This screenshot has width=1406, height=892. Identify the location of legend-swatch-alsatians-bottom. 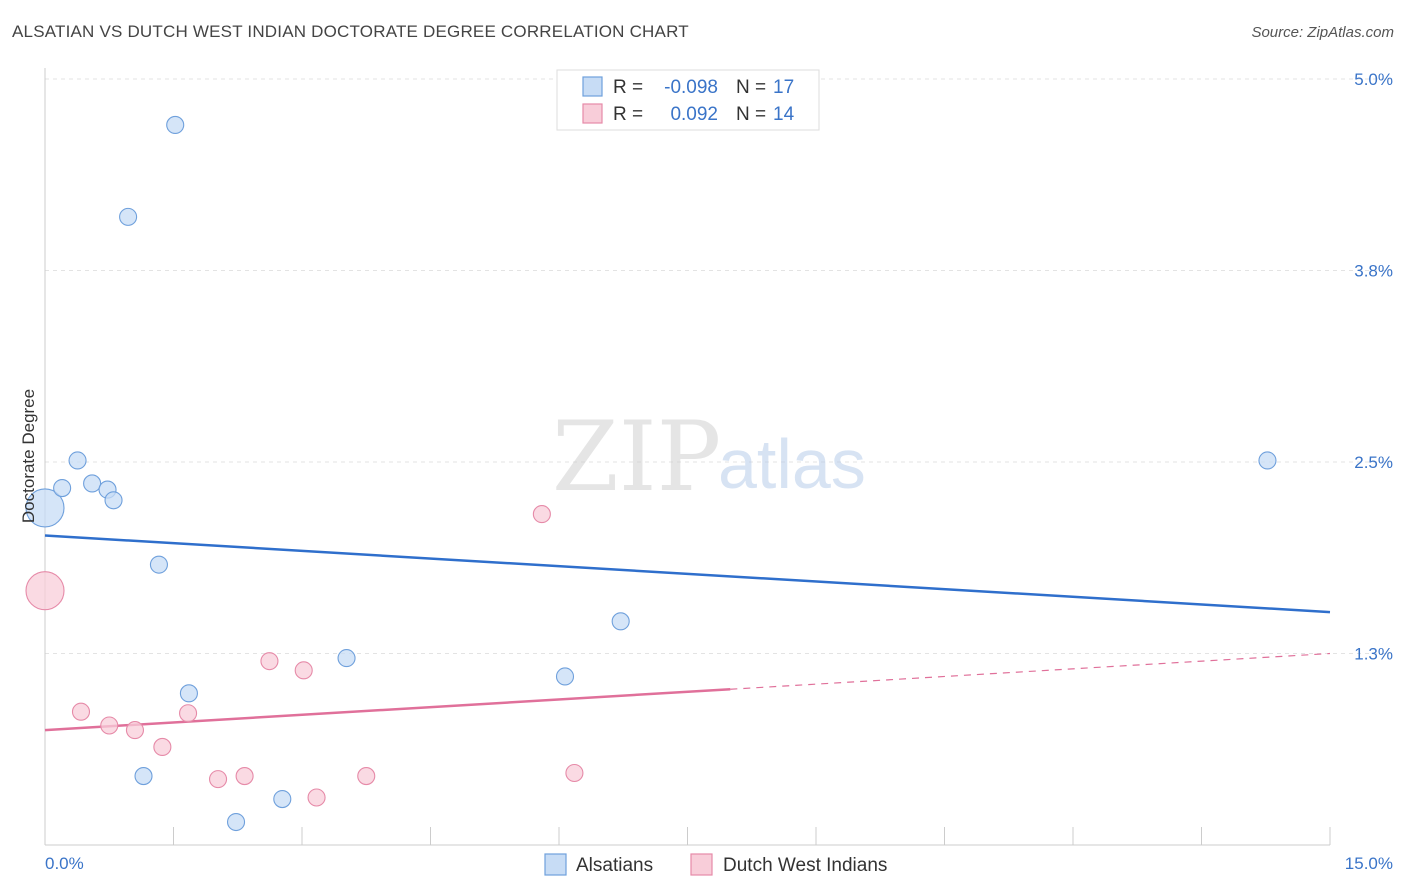
(555, 864).